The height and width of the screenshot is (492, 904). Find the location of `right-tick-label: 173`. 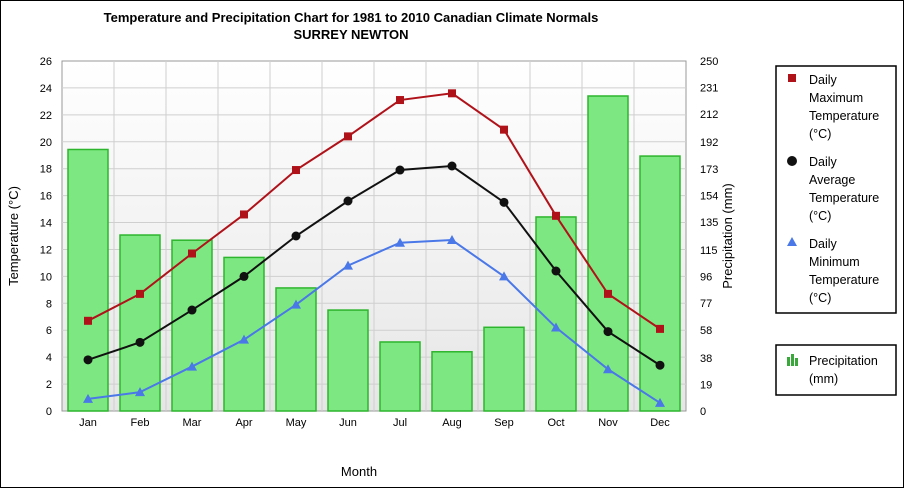

right-tick-label: 173 is located at coordinates (709, 170).